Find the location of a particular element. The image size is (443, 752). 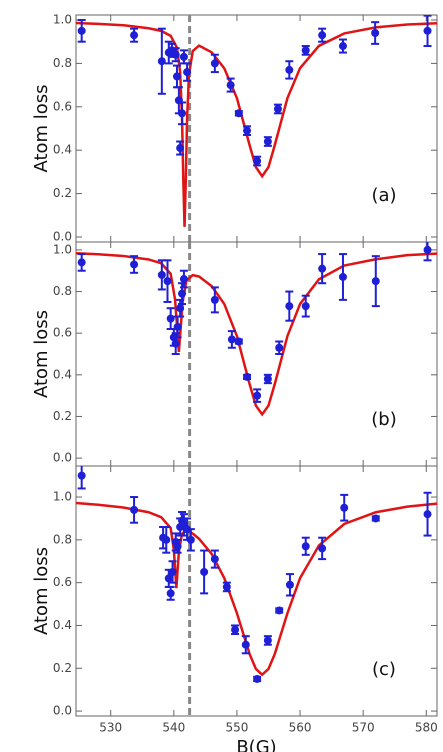

x-tick-label: 560 is located at coordinates (300, 728).